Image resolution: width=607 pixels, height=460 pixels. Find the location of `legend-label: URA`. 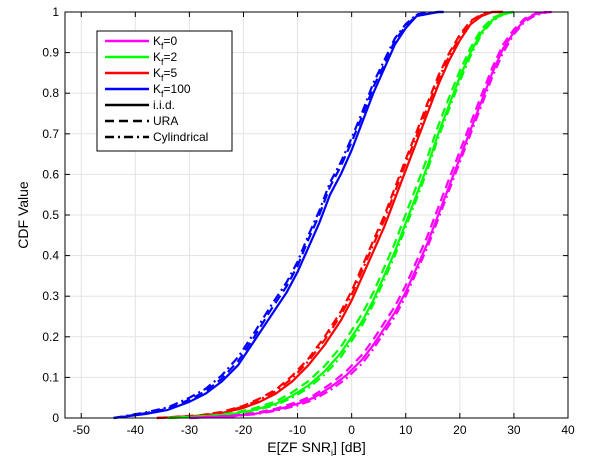

legend-label: URA is located at coordinates (165, 121).